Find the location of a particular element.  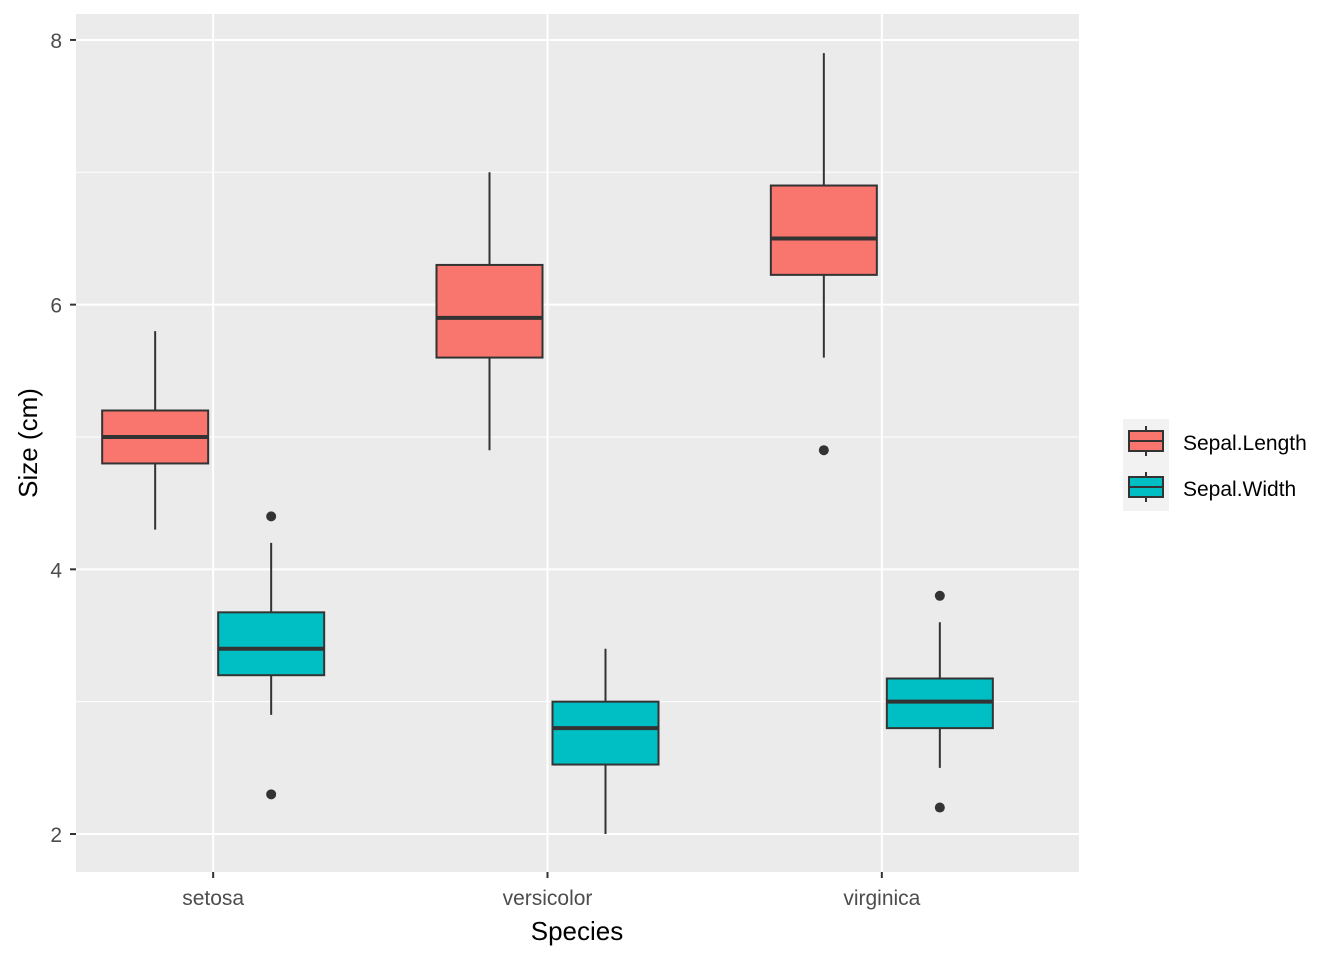

x-tick-label: setosa is located at coordinates (213, 898).